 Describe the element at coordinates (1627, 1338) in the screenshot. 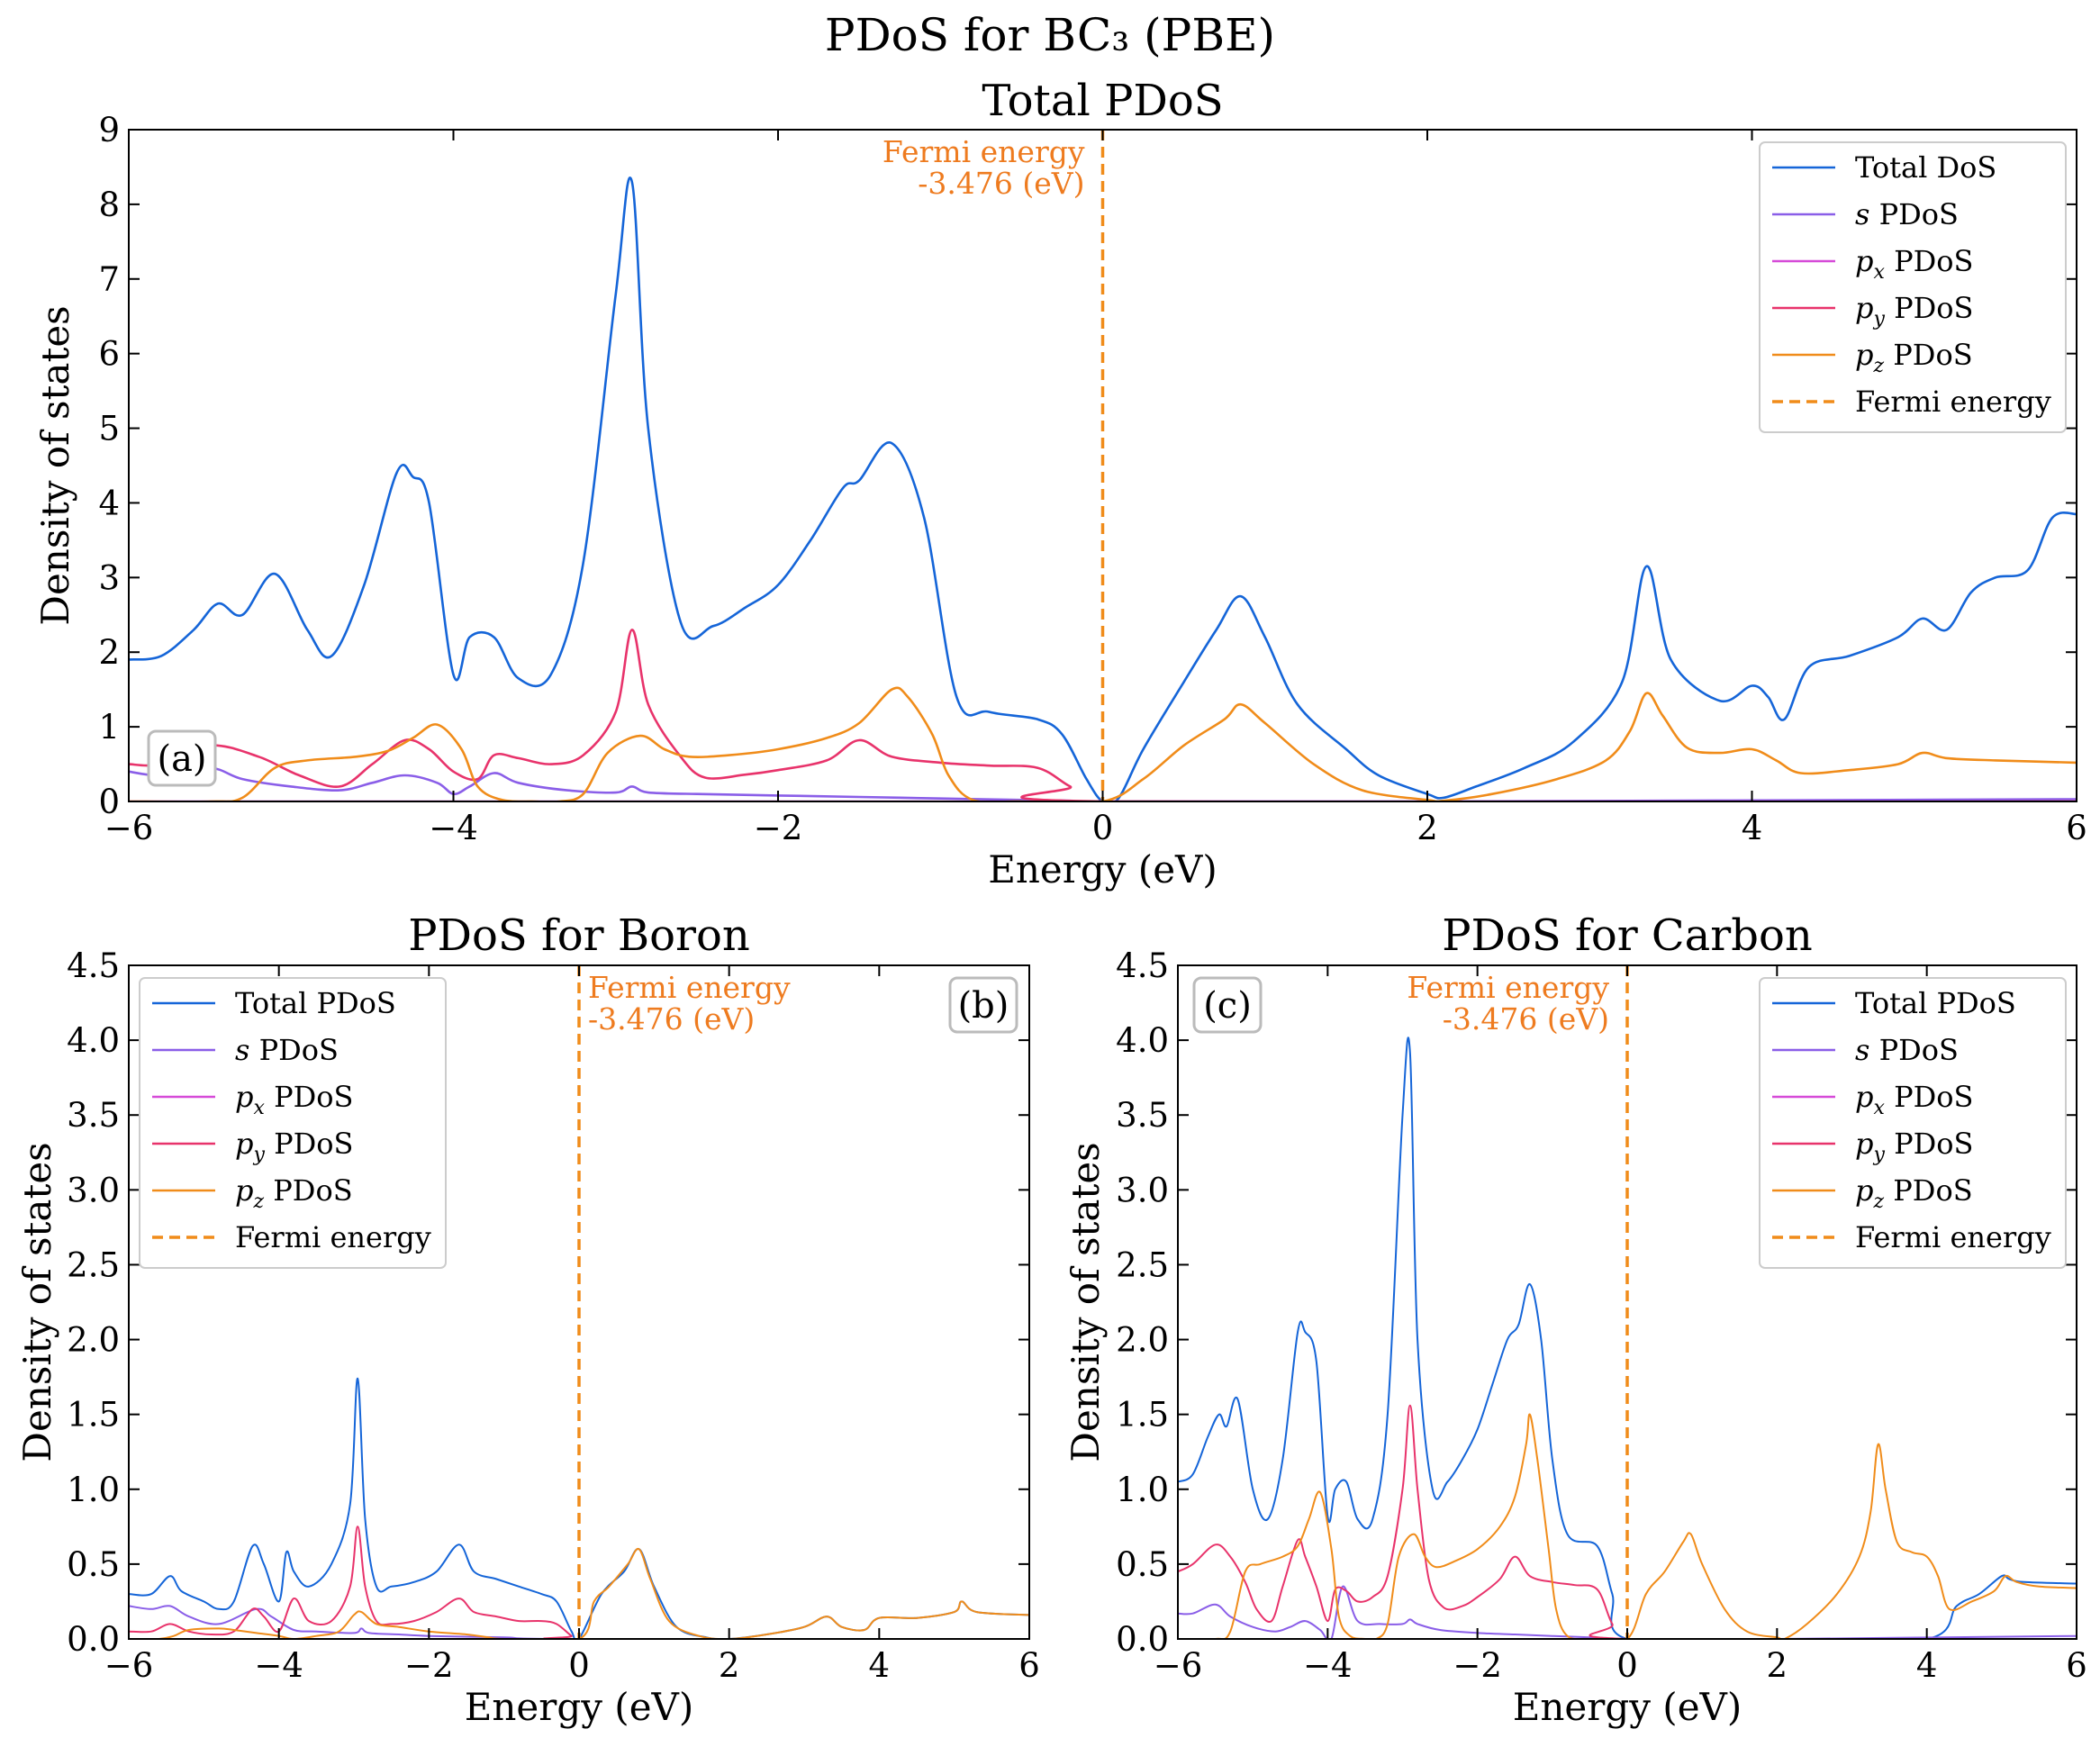

I see `series-line-total` at that location.